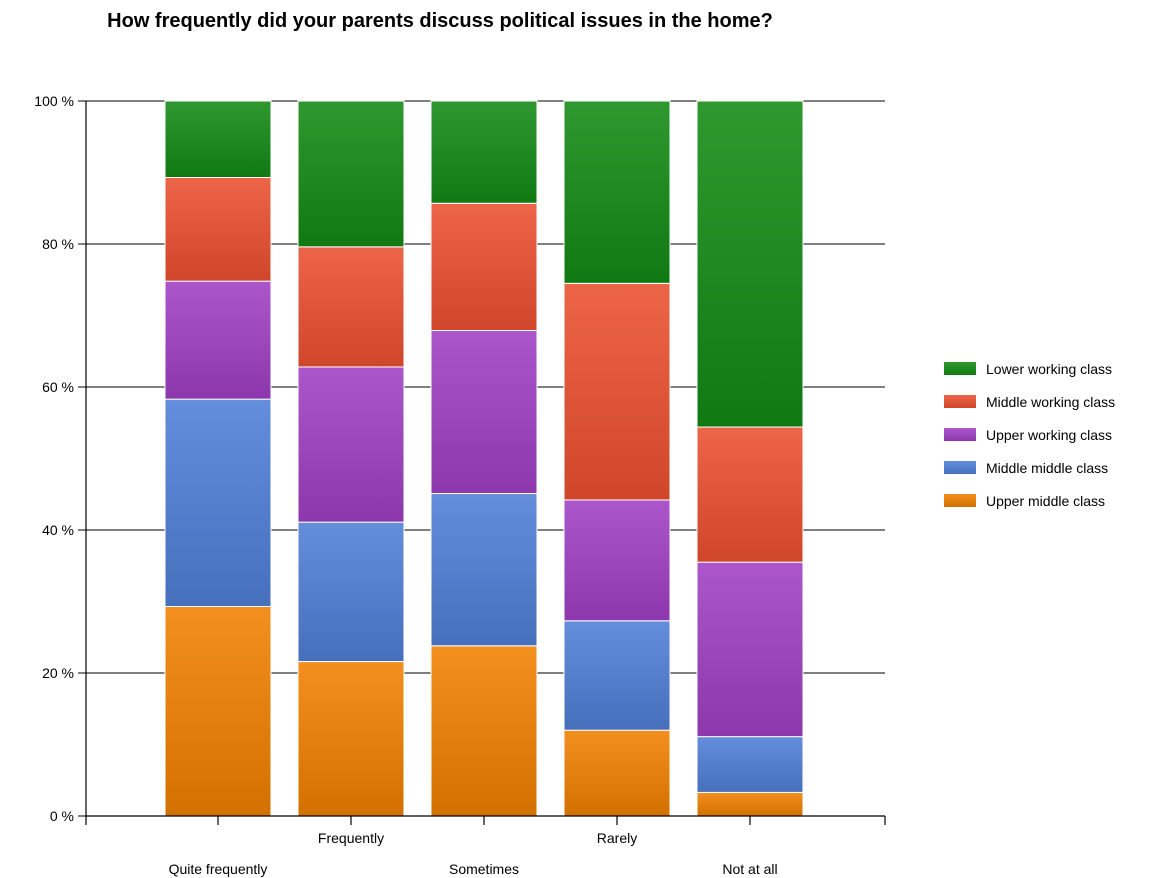 Image resolution: width=1151 pixels, height=878 pixels. I want to click on x-tick-label: Sometimes, so click(484, 869).